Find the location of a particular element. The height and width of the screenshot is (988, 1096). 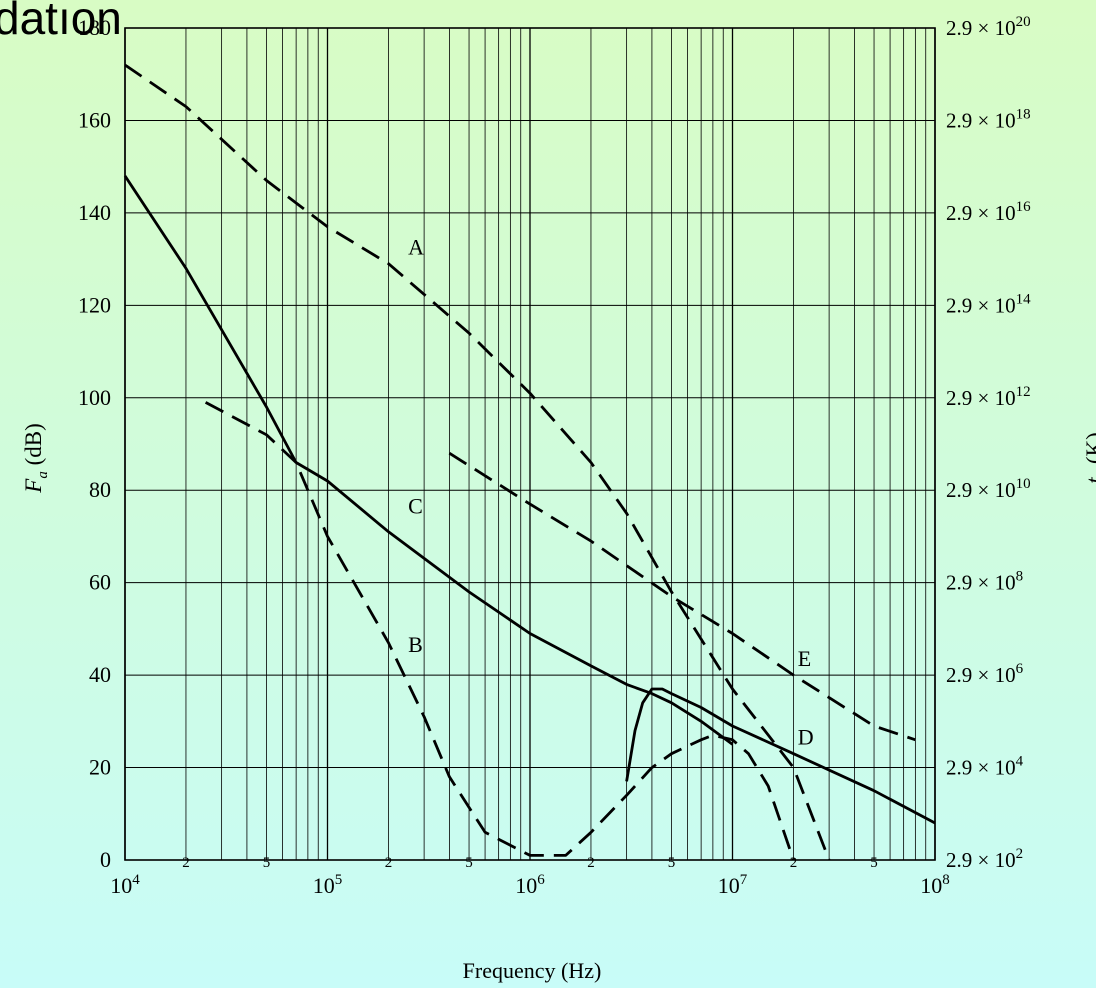

x-major-tick-label: 10⁸ is located at coordinates (935, 885).